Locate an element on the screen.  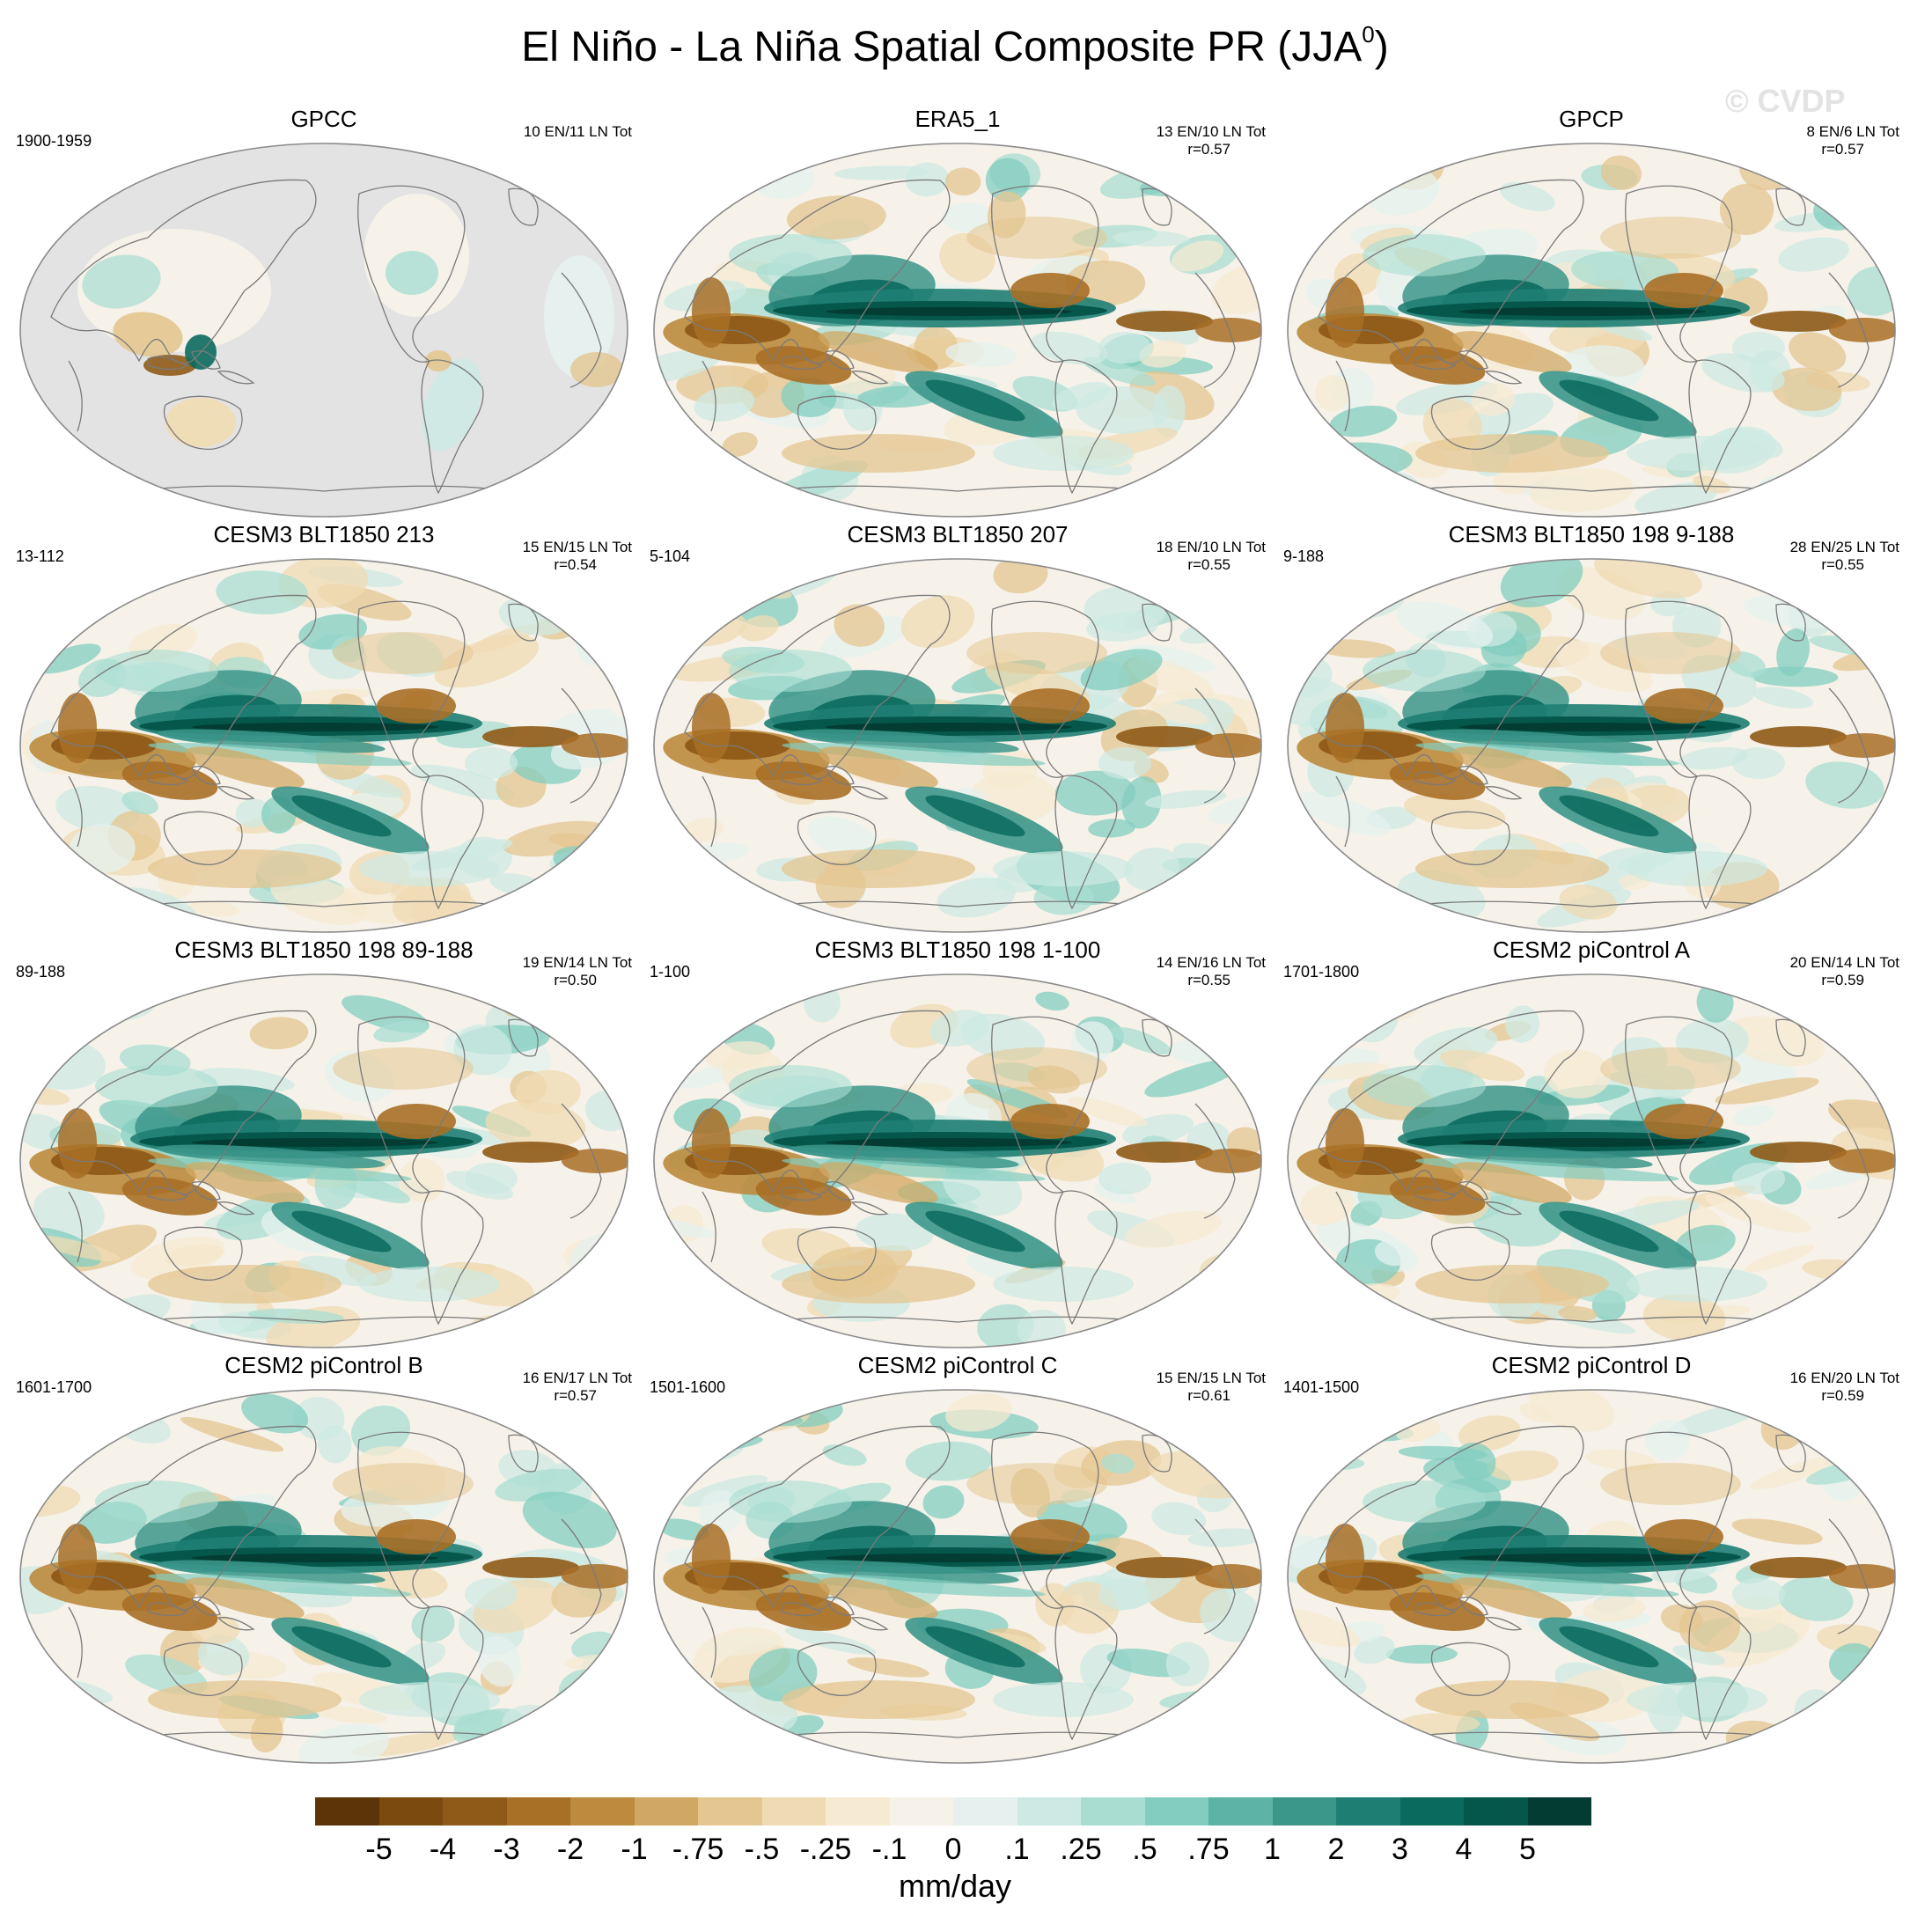
panel-title: CESM3 BLT1850 213 is located at coordinates (324, 534).